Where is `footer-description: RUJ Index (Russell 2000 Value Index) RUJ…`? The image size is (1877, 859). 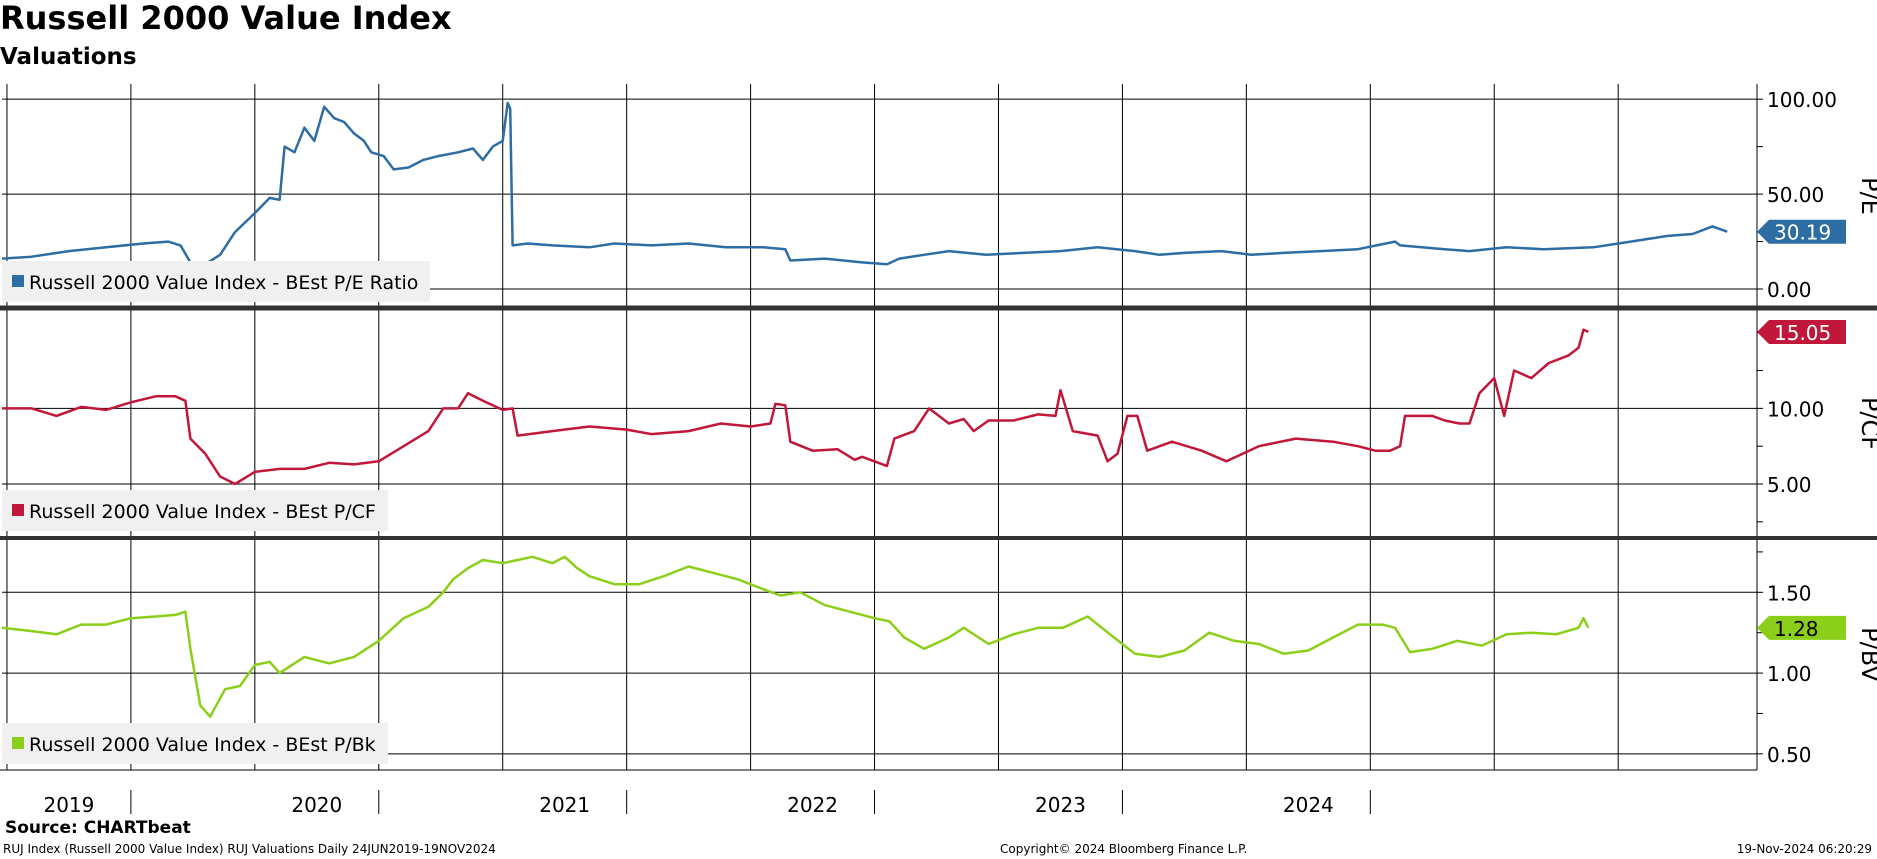 footer-description: RUJ Index (Russell 2000 Value Index) RUJ… is located at coordinates (249, 849).